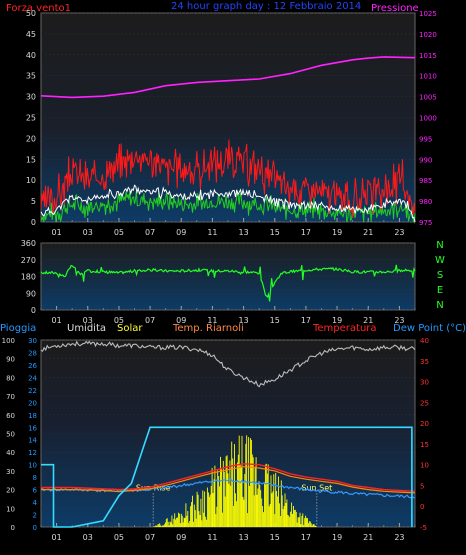 The image size is (466, 555). What do you see at coordinates (32, 403) in the screenshot?
I see `y-rain-tick-label: 20` at bounding box center [32, 403].